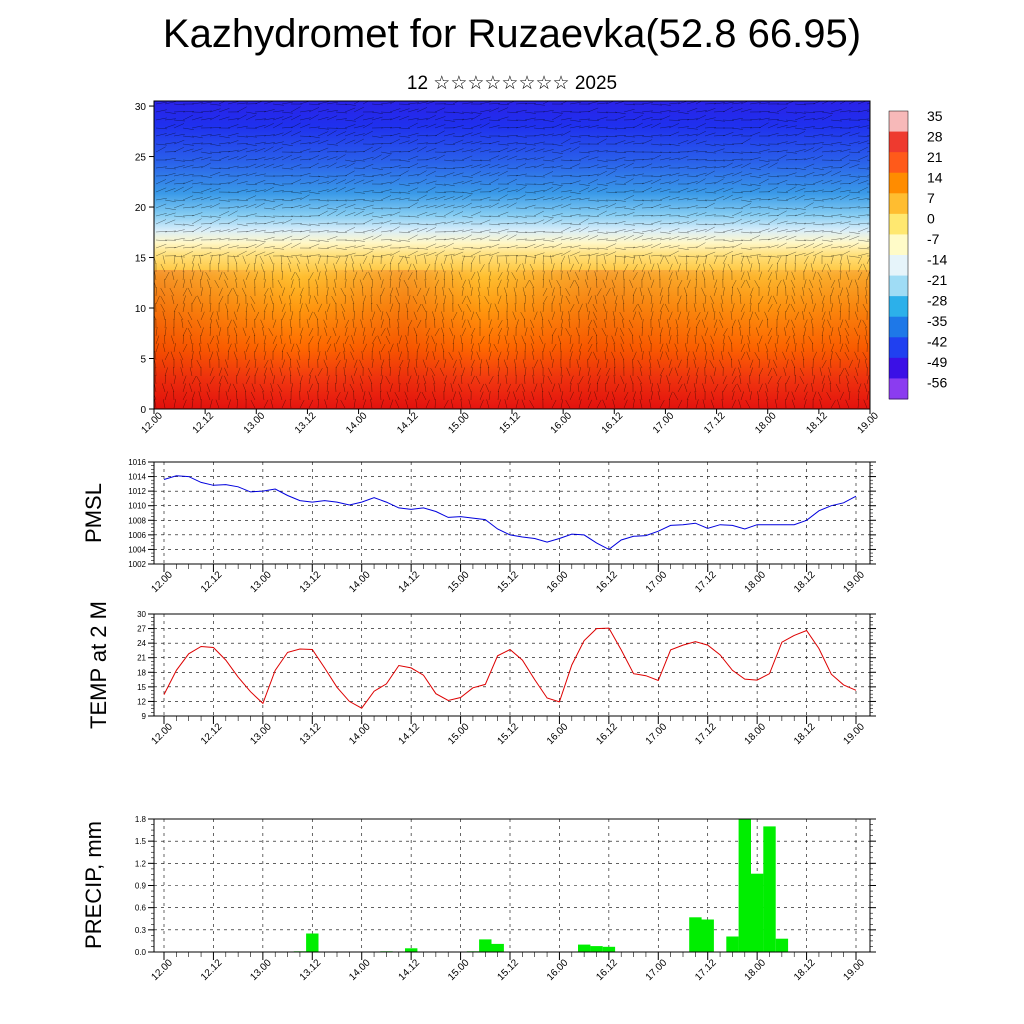 The height and width of the screenshot is (1024, 1024). Describe the element at coordinates (141, 886) in the screenshot. I see `precip-y-tick-label: 0.9` at that location.